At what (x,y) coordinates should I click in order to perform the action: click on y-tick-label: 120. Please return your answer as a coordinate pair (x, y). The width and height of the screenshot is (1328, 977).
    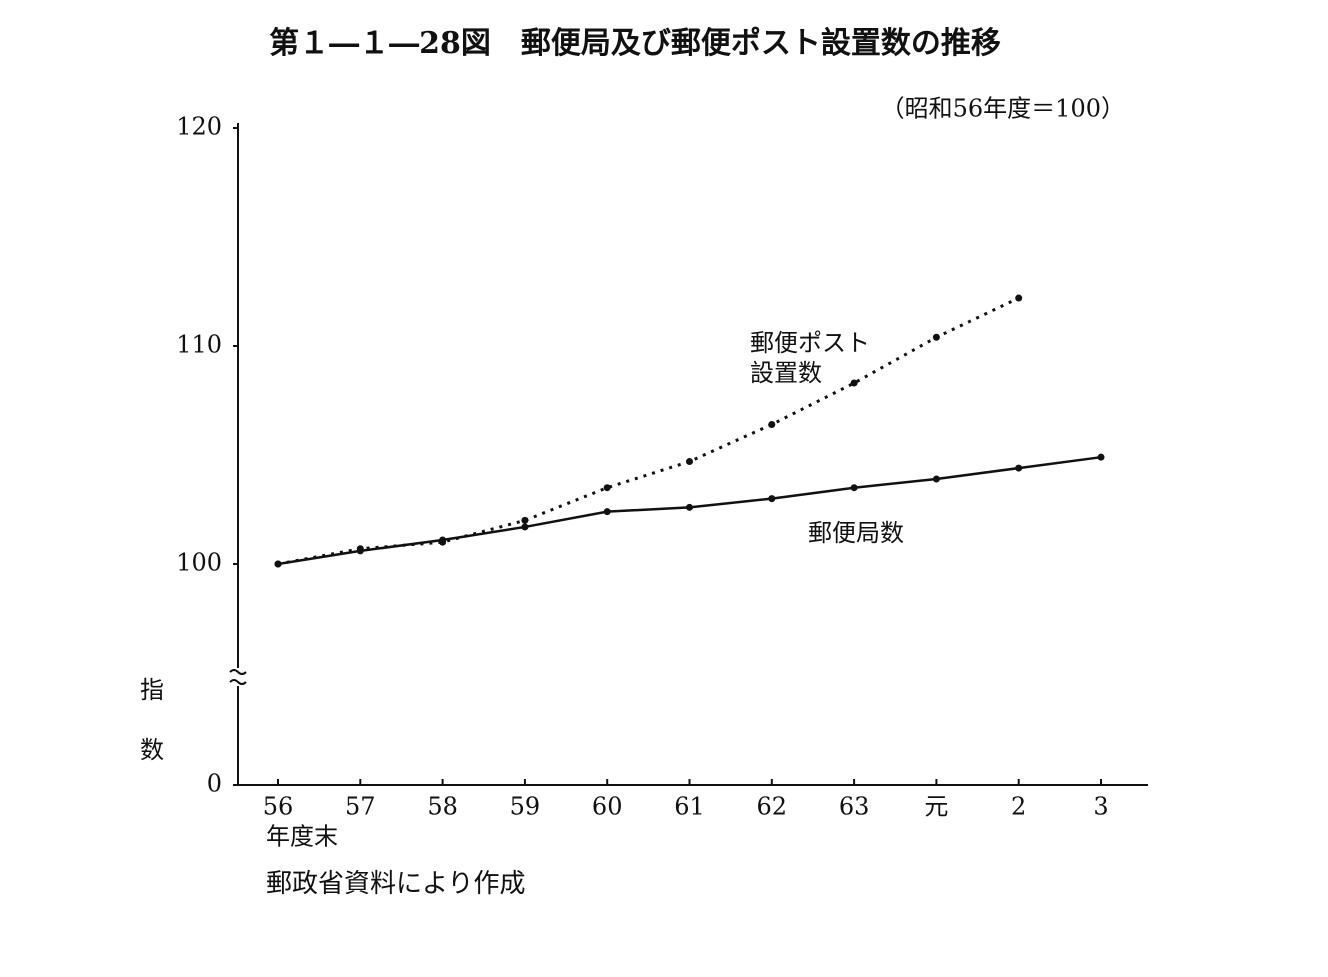
    Looking at the image, I should click on (199, 127).